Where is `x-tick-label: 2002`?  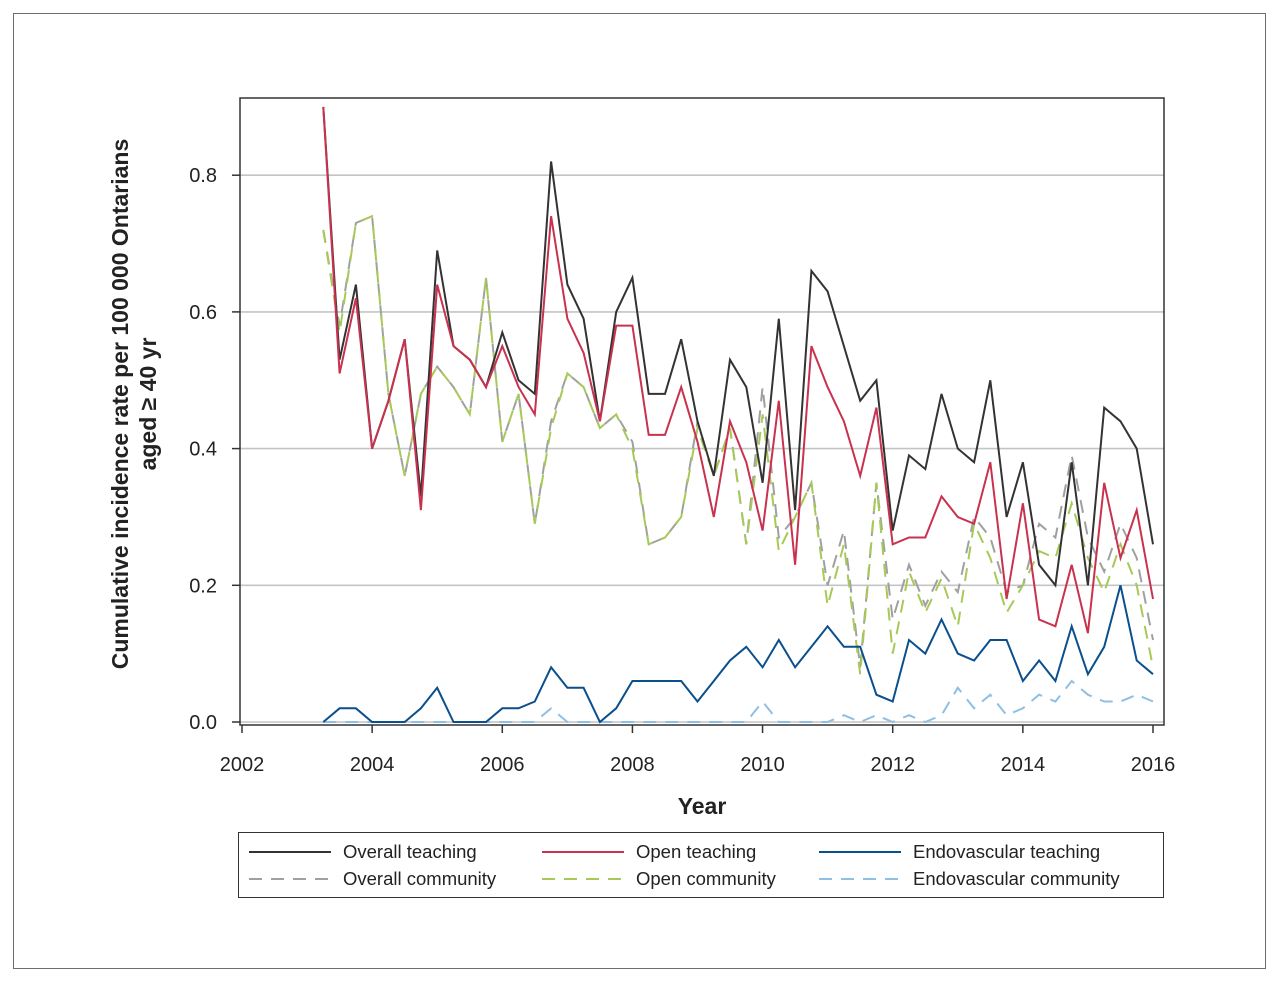 x-tick-label: 2002 is located at coordinates (242, 765).